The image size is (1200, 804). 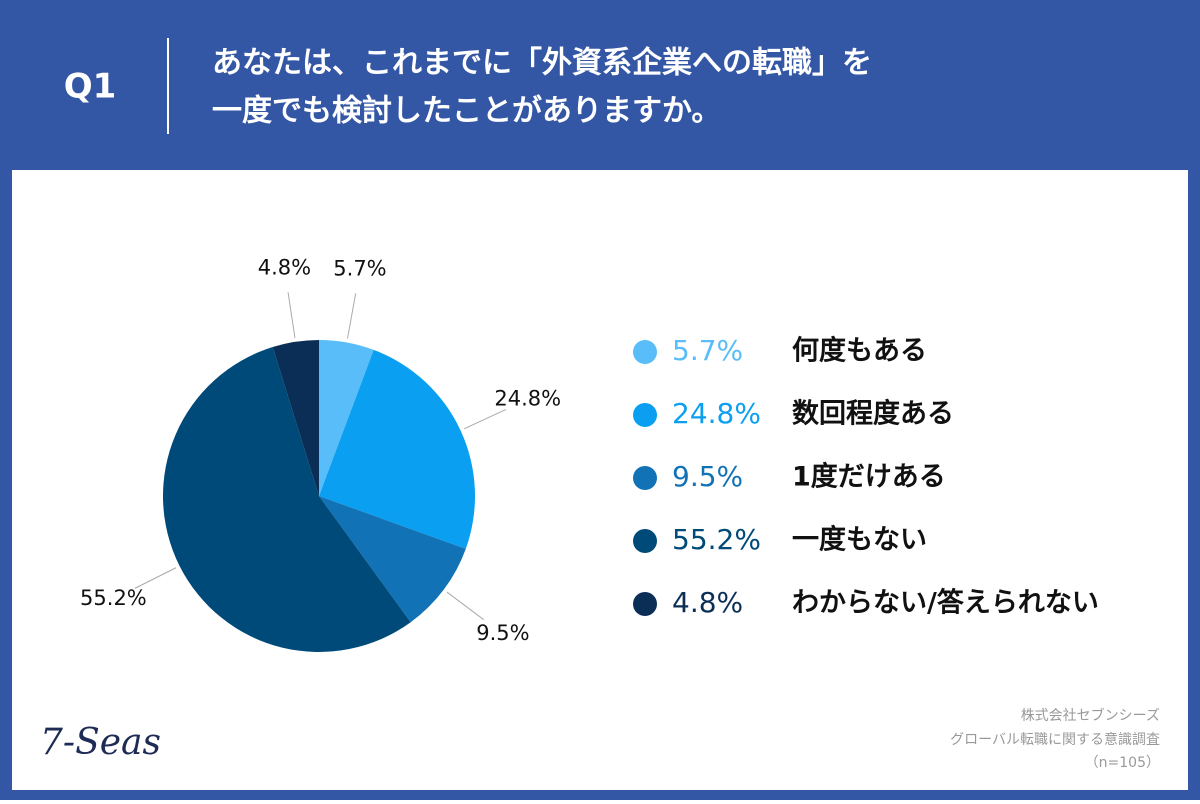 What do you see at coordinates (859, 540) in the screenshot?
I see `legend-label: 一度もない` at bounding box center [859, 540].